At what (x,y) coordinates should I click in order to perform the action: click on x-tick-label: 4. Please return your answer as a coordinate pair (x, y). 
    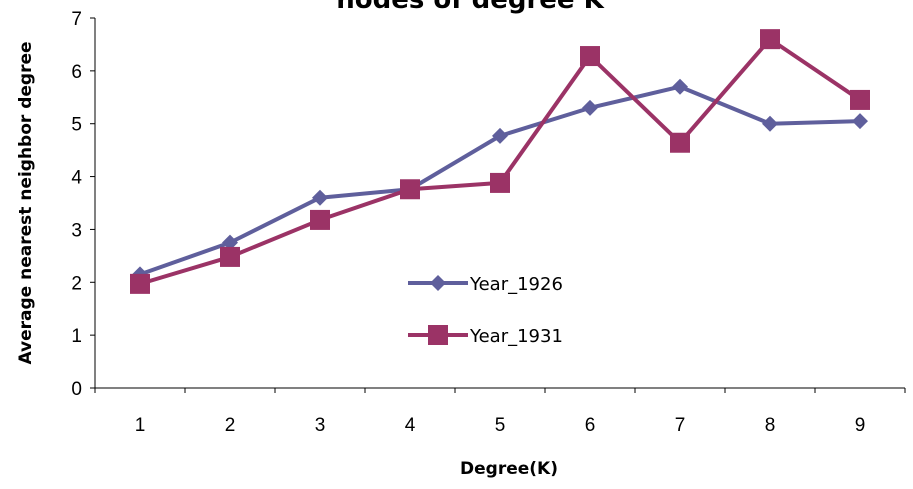
    Looking at the image, I should click on (410, 425).